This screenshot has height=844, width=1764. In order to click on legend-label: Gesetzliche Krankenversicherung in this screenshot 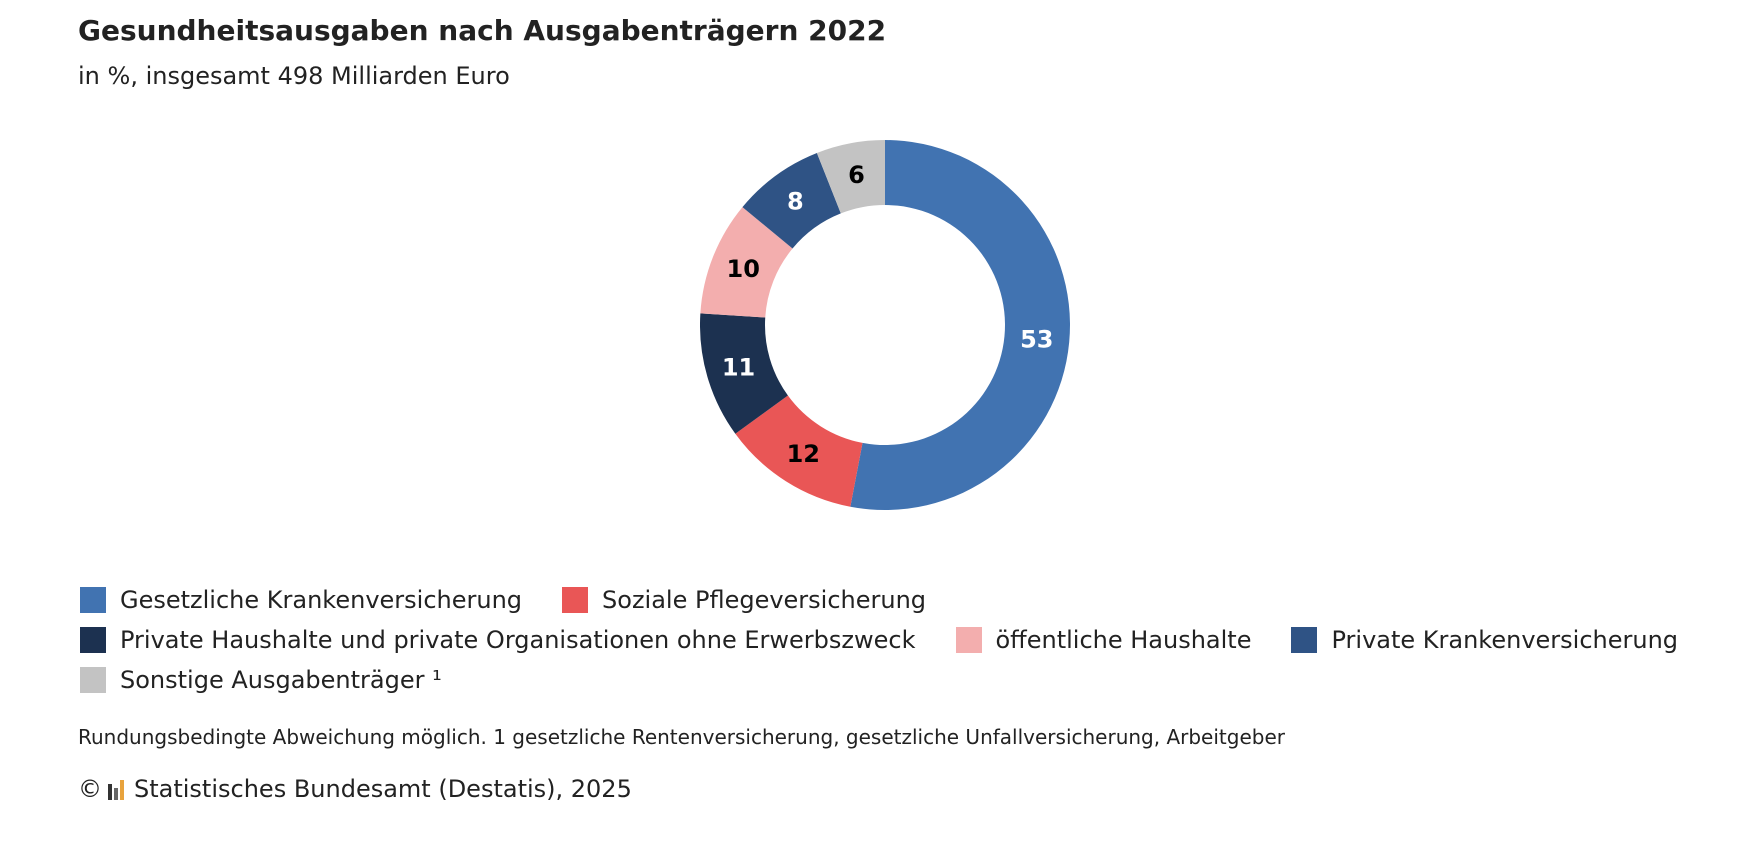, I will do `click(321, 600)`.